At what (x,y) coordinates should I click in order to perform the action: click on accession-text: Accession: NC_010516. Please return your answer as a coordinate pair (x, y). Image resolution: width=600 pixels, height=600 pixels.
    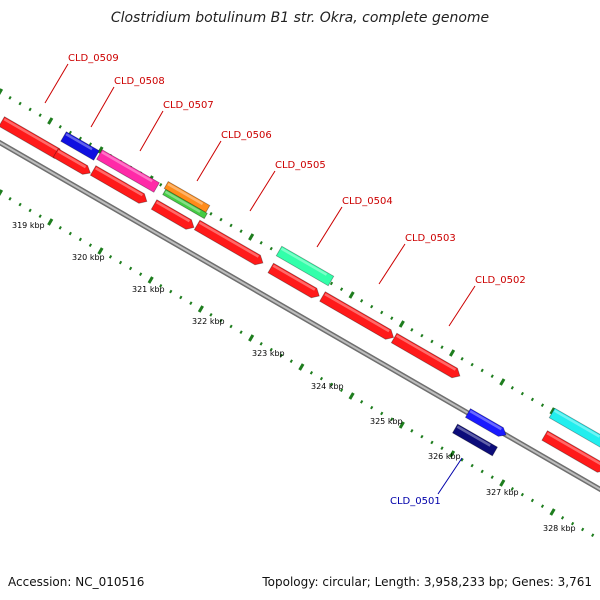
    Looking at the image, I should click on (76, 582).